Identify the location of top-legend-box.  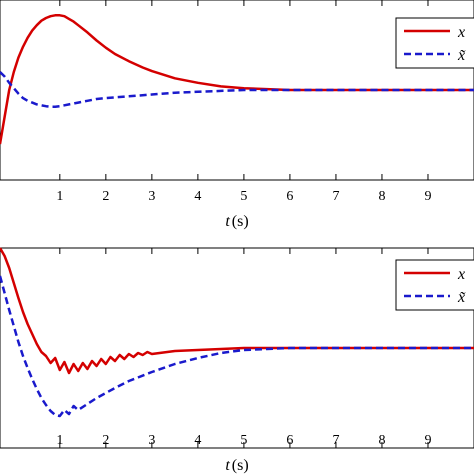
(434, 43).